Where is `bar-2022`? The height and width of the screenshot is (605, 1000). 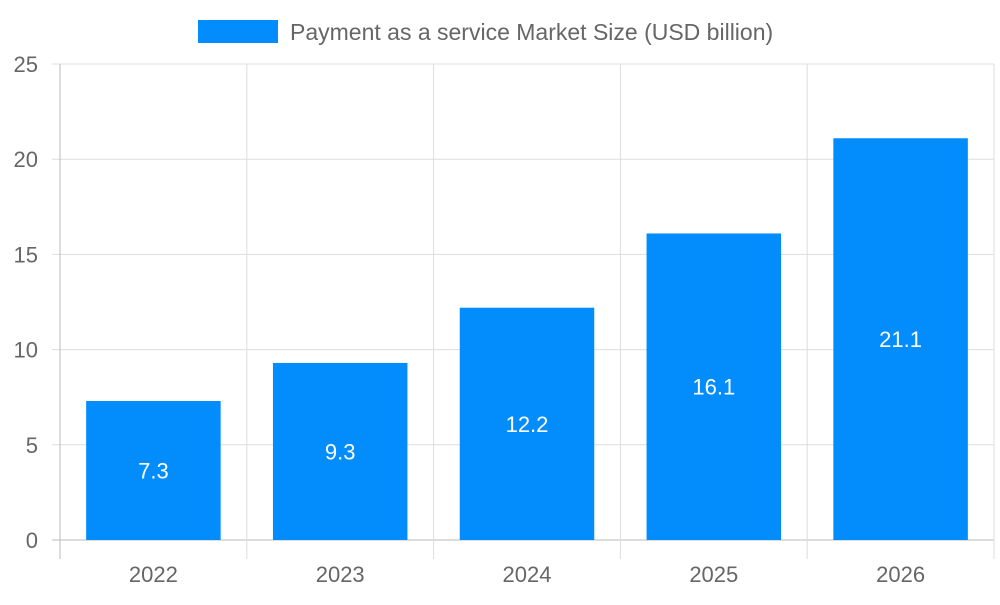
bar-2022 is located at coordinates (153, 470).